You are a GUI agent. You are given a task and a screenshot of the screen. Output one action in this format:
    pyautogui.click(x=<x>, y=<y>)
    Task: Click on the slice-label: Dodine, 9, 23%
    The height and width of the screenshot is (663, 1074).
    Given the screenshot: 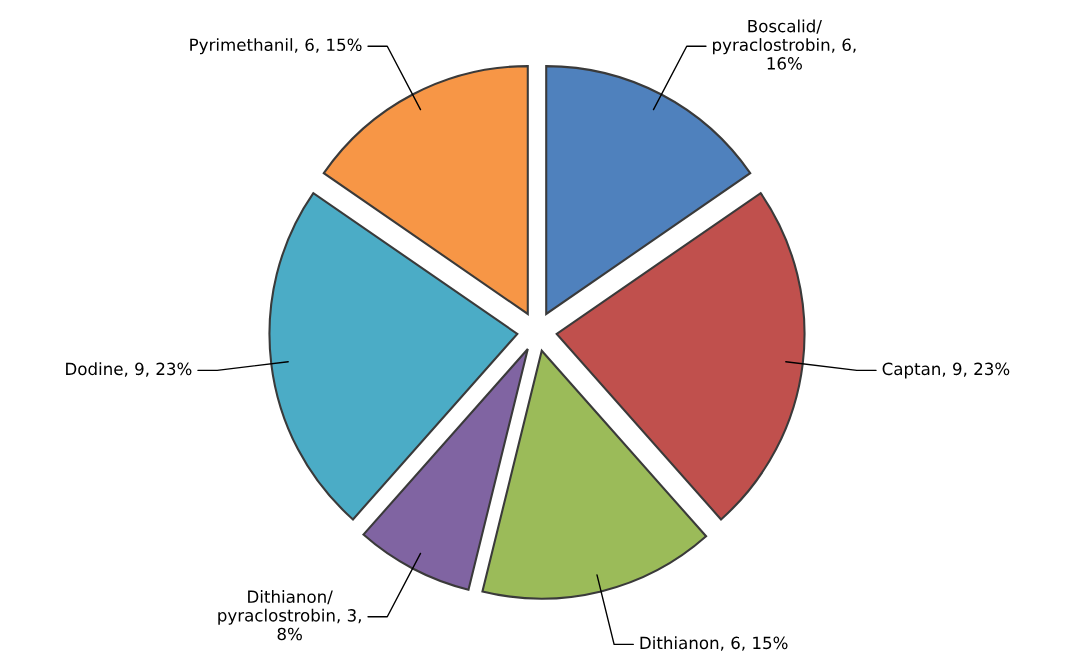 What is the action you would take?
    pyautogui.click(x=129, y=369)
    